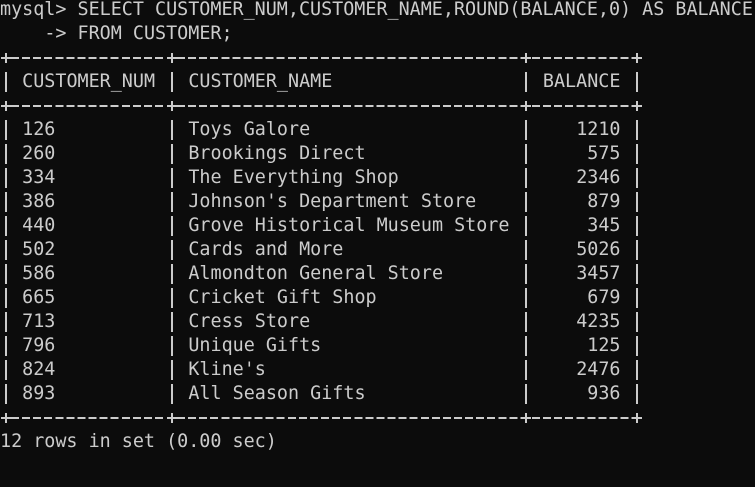 This screenshot has width=755, height=487. Describe the element at coordinates (332, 201) in the screenshot. I see `customer-name: Johnson's Department Store` at that location.